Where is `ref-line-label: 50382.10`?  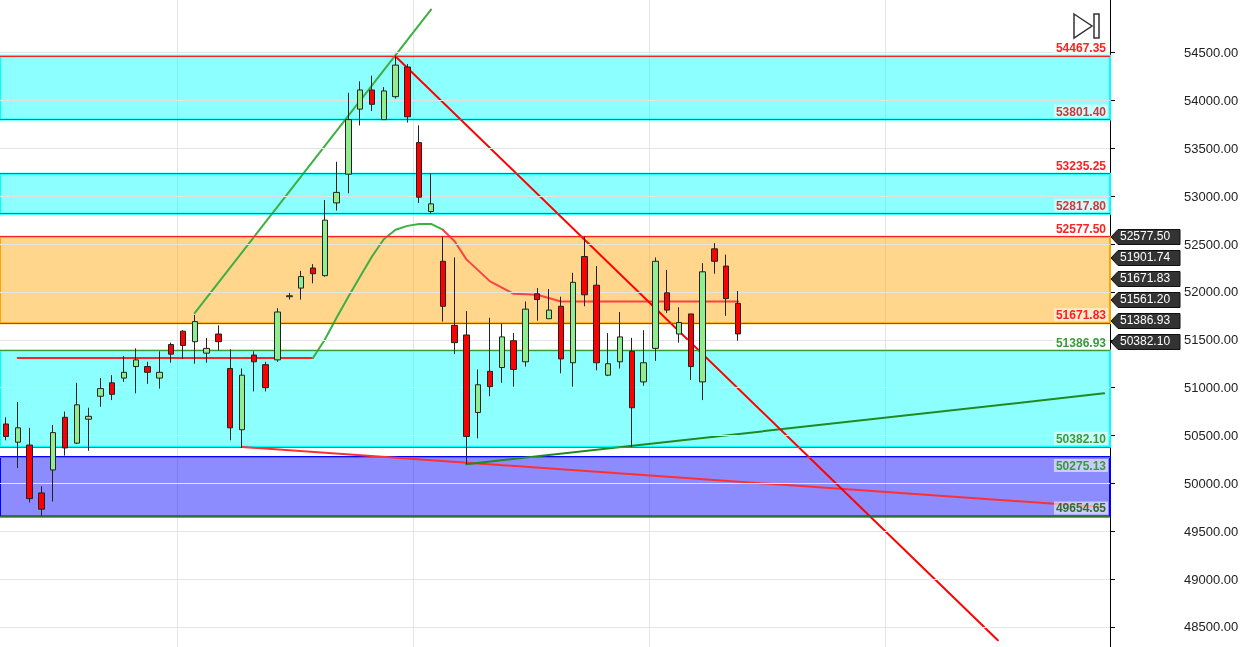
ref-line-label: 50382.10 is located at coordinates (1081, 438).